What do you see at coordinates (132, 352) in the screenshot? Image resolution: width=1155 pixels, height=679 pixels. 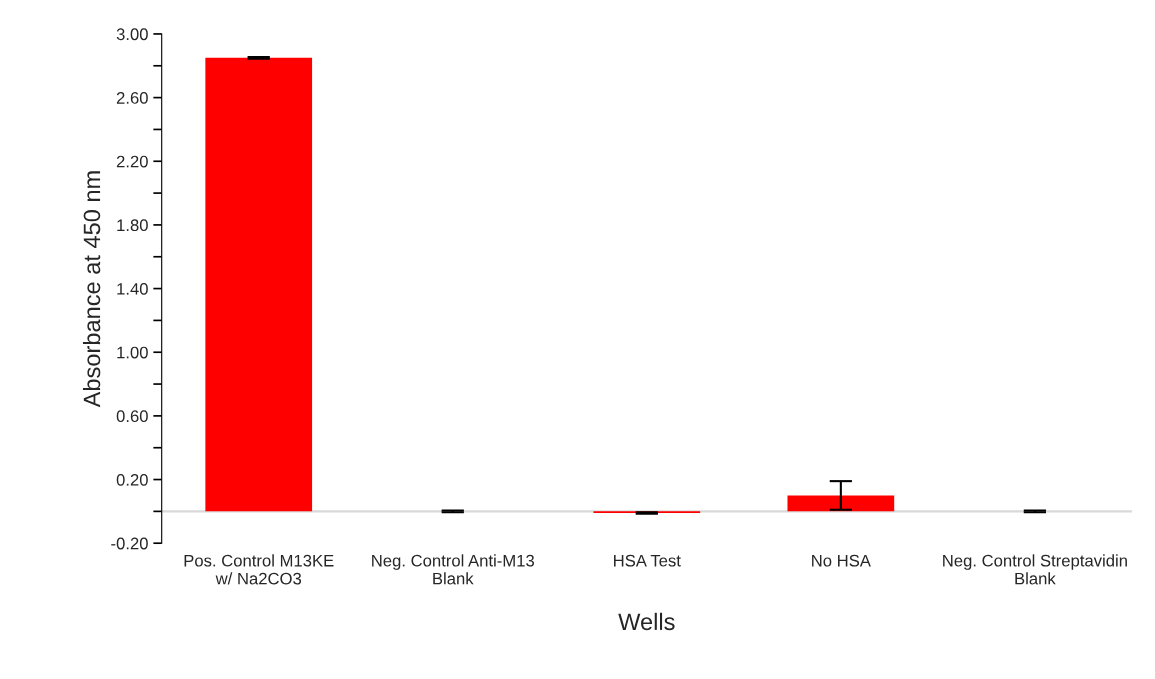 I see `y-tick-label: 1.00` at bounding box center [132, 352].